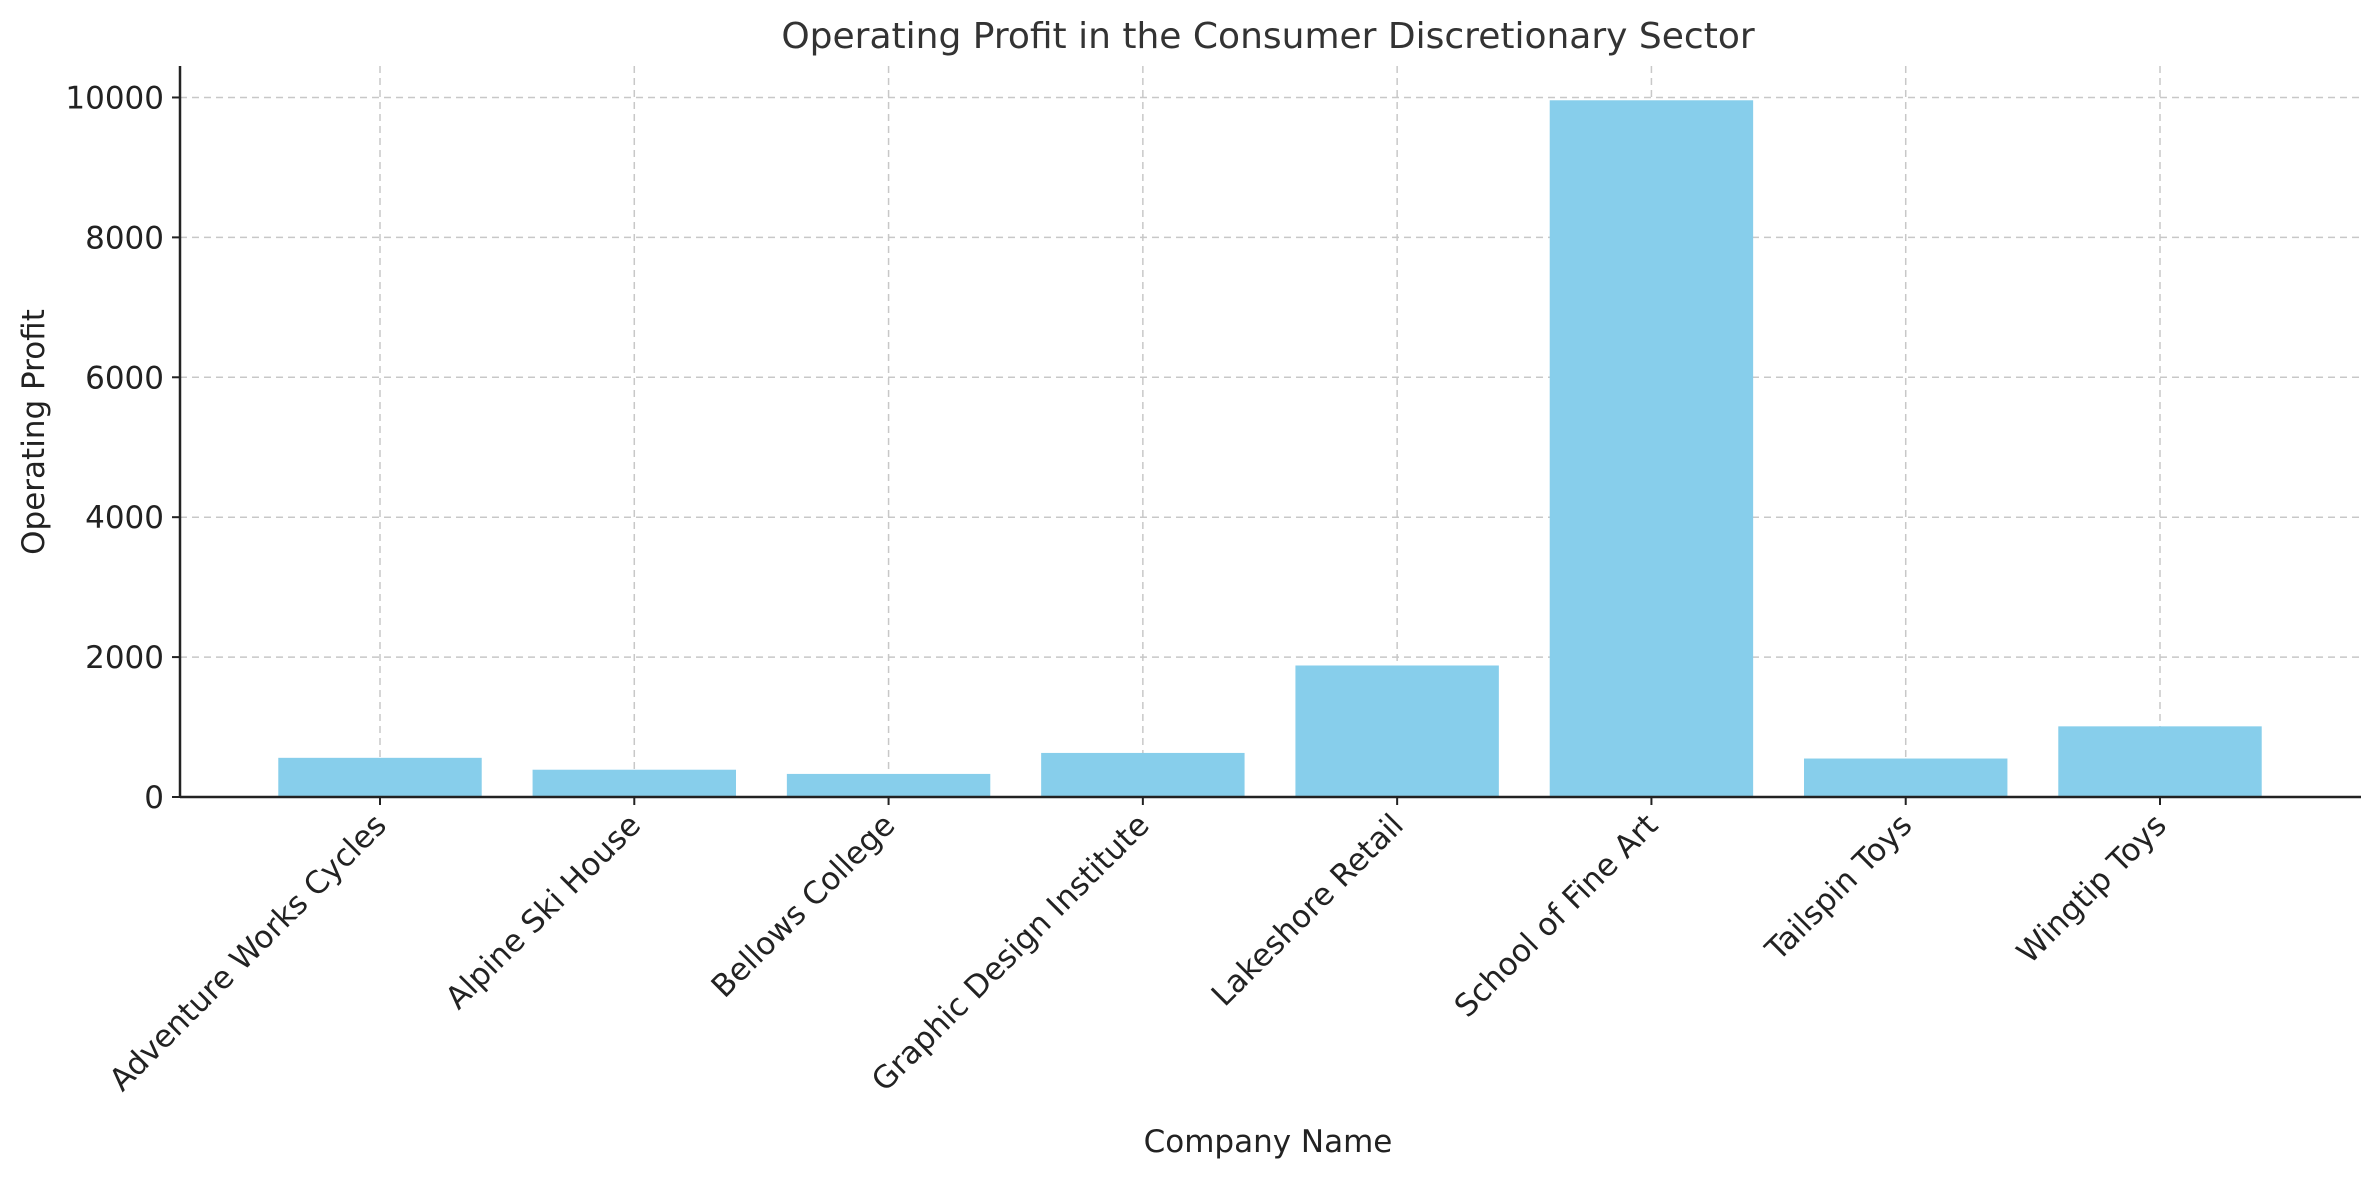  I want to click on x-tick-label: Tailspin Toys, so click(1838, 887).